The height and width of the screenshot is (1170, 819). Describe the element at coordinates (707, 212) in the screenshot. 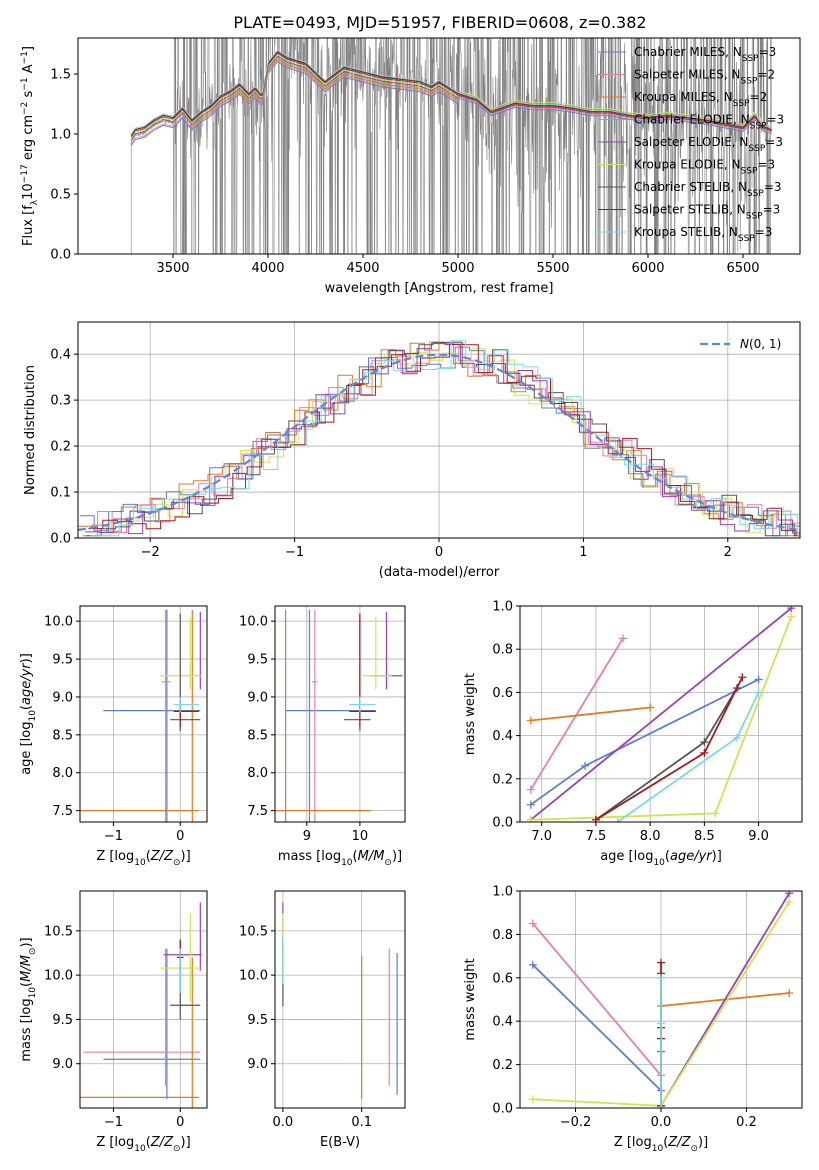

I see `legend-entry: Salpeter STELIB, NSSP=3` at that location.